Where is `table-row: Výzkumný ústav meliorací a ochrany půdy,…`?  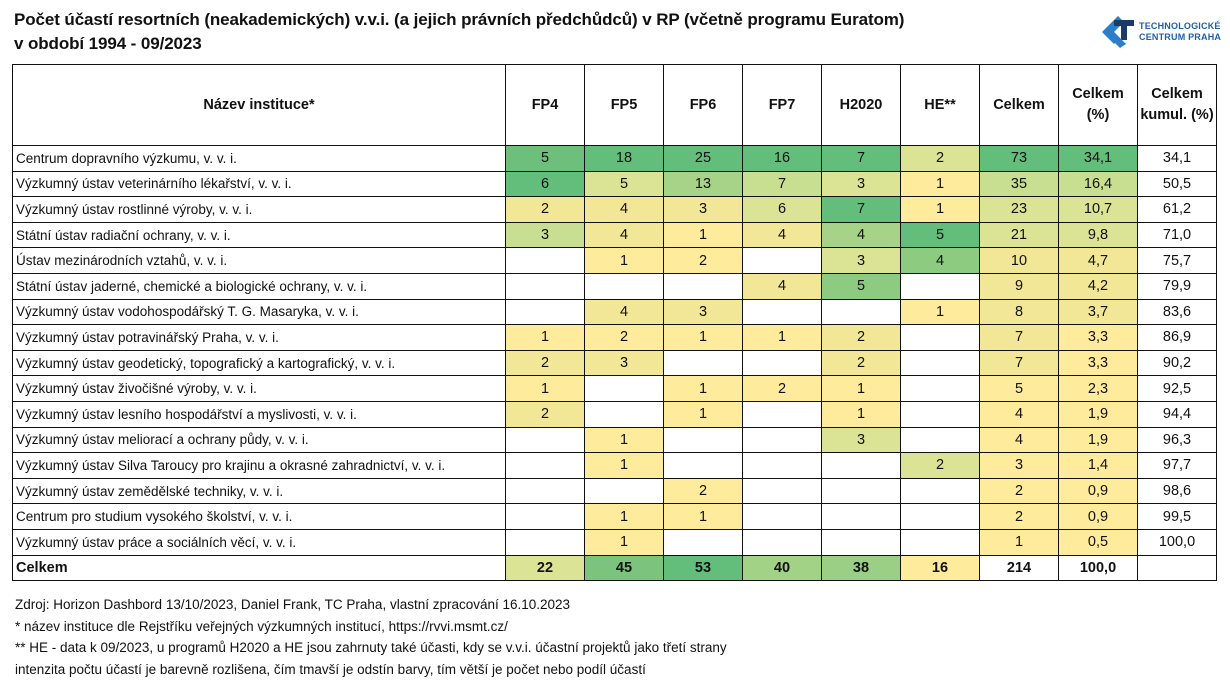 table-row: Výzkumný ústav meliorací a ochrany půdy,… is located at coordinates (614, 440).